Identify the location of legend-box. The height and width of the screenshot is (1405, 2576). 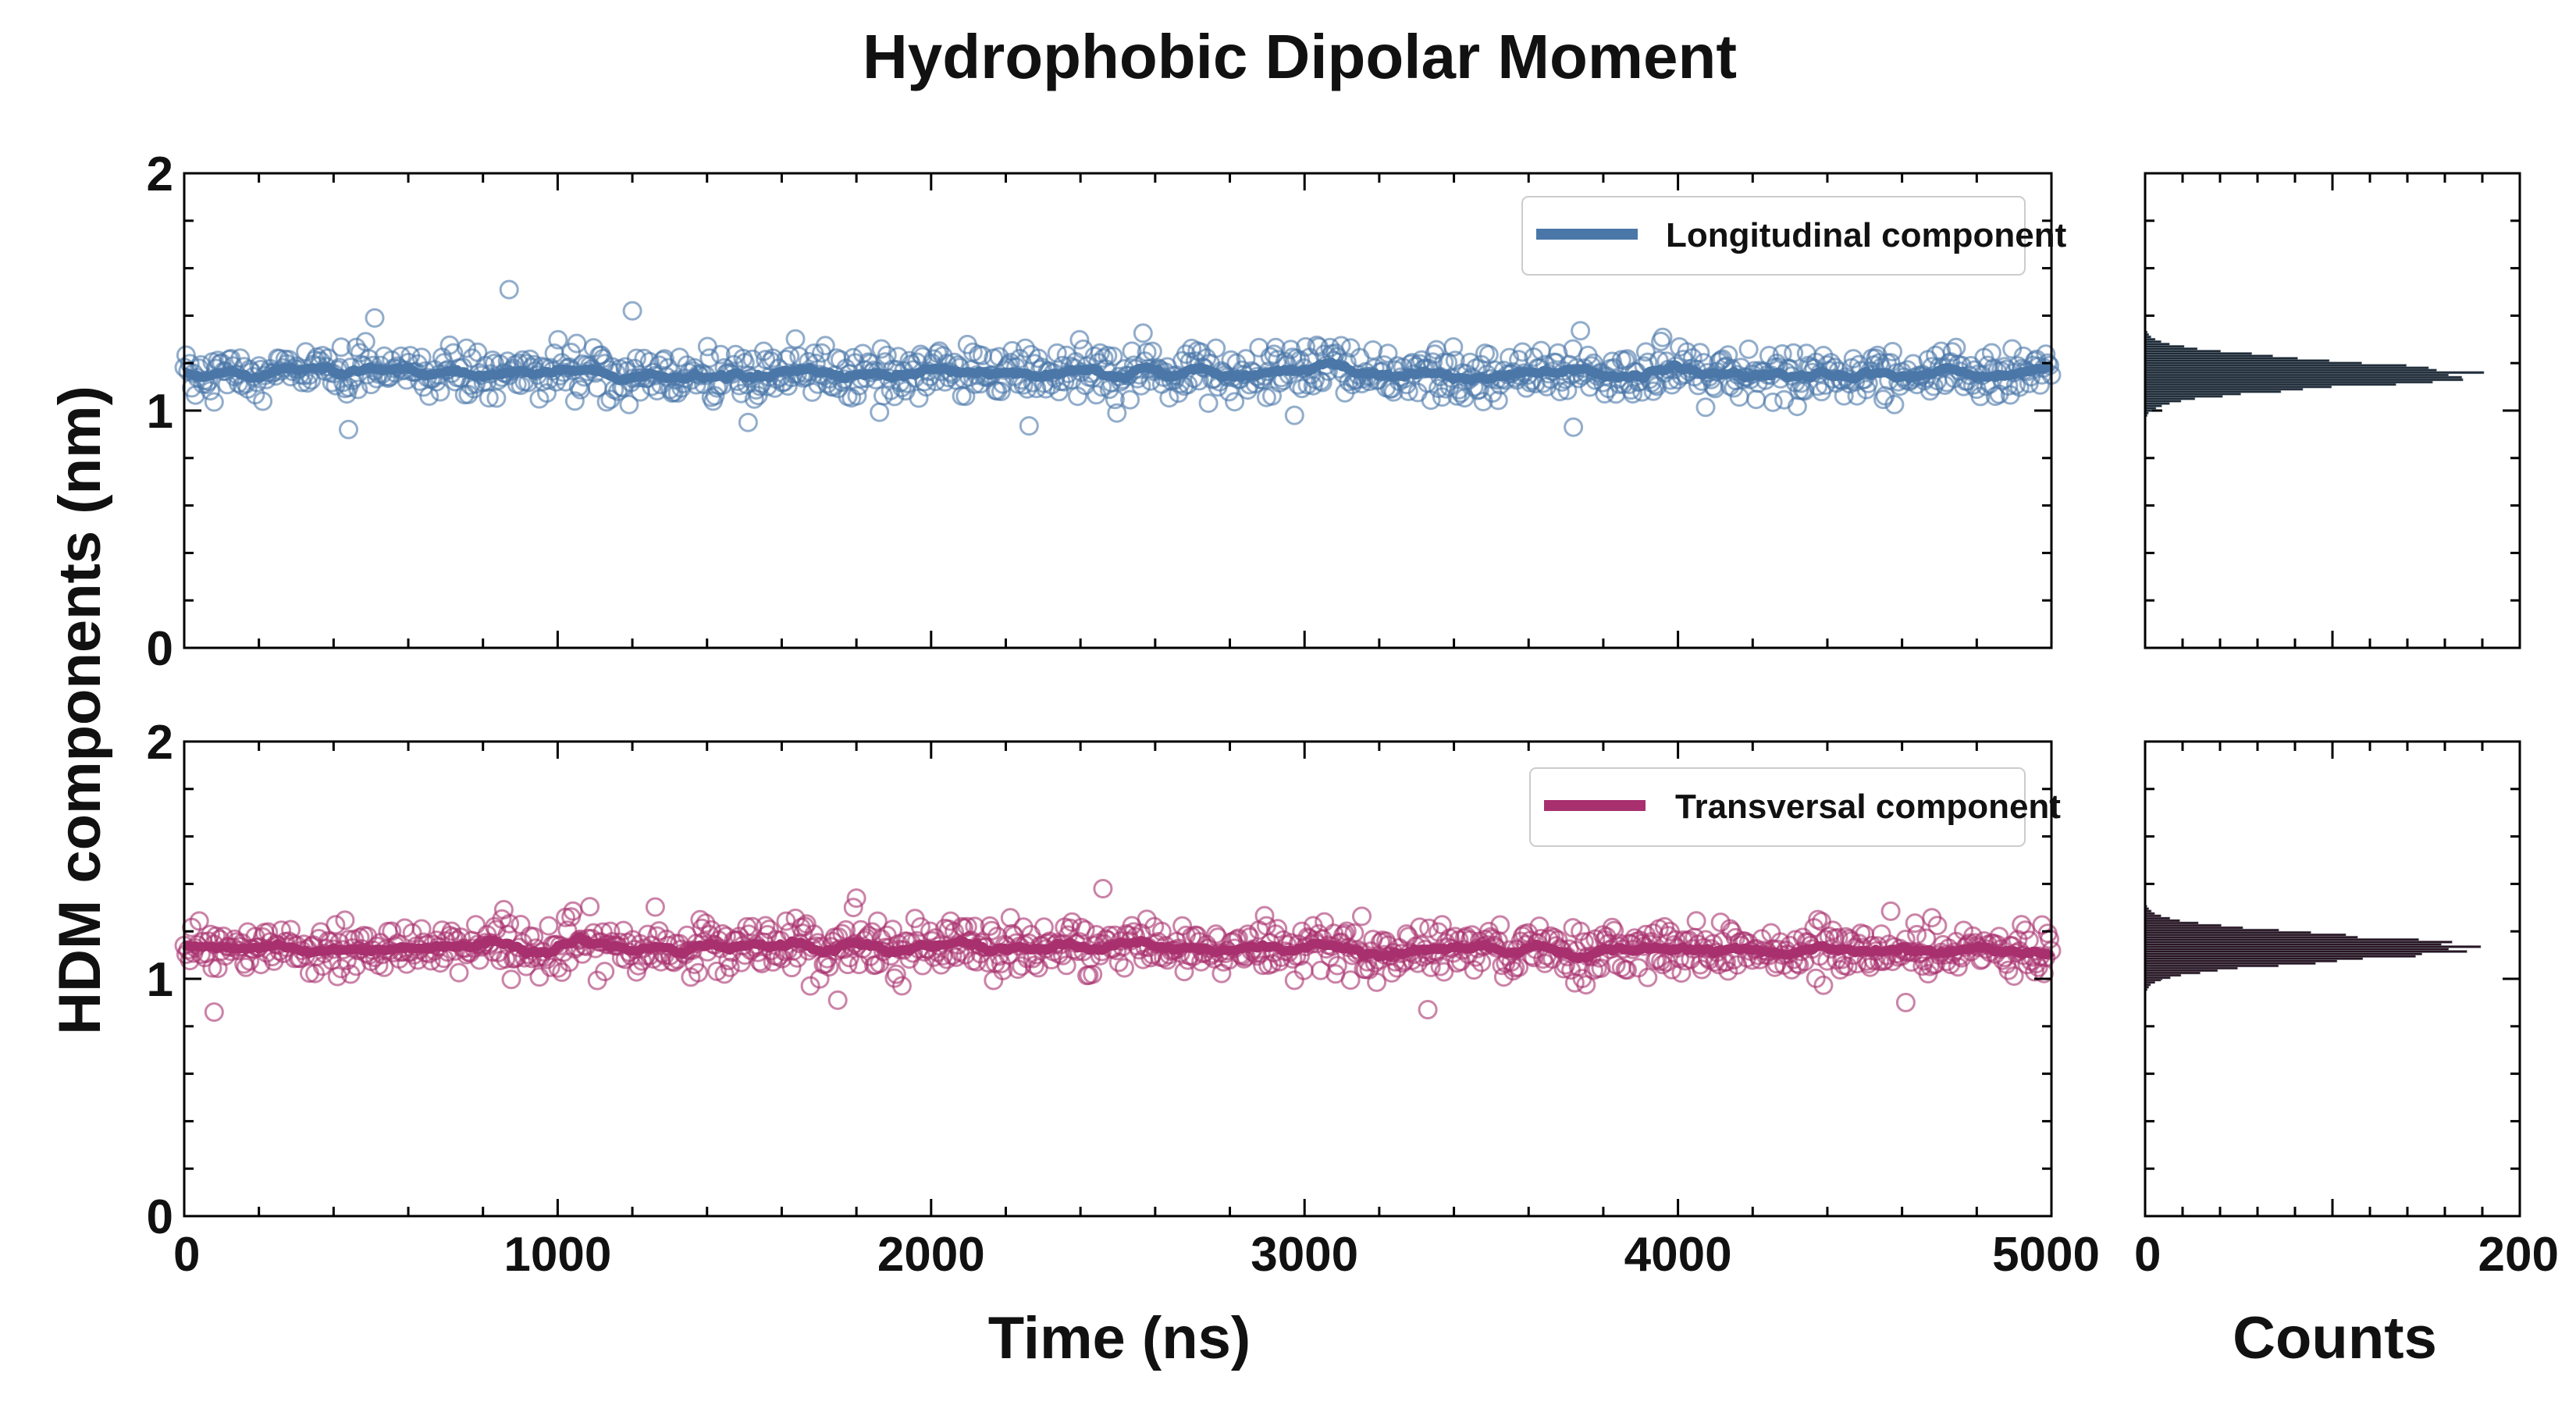
(1773, 236).